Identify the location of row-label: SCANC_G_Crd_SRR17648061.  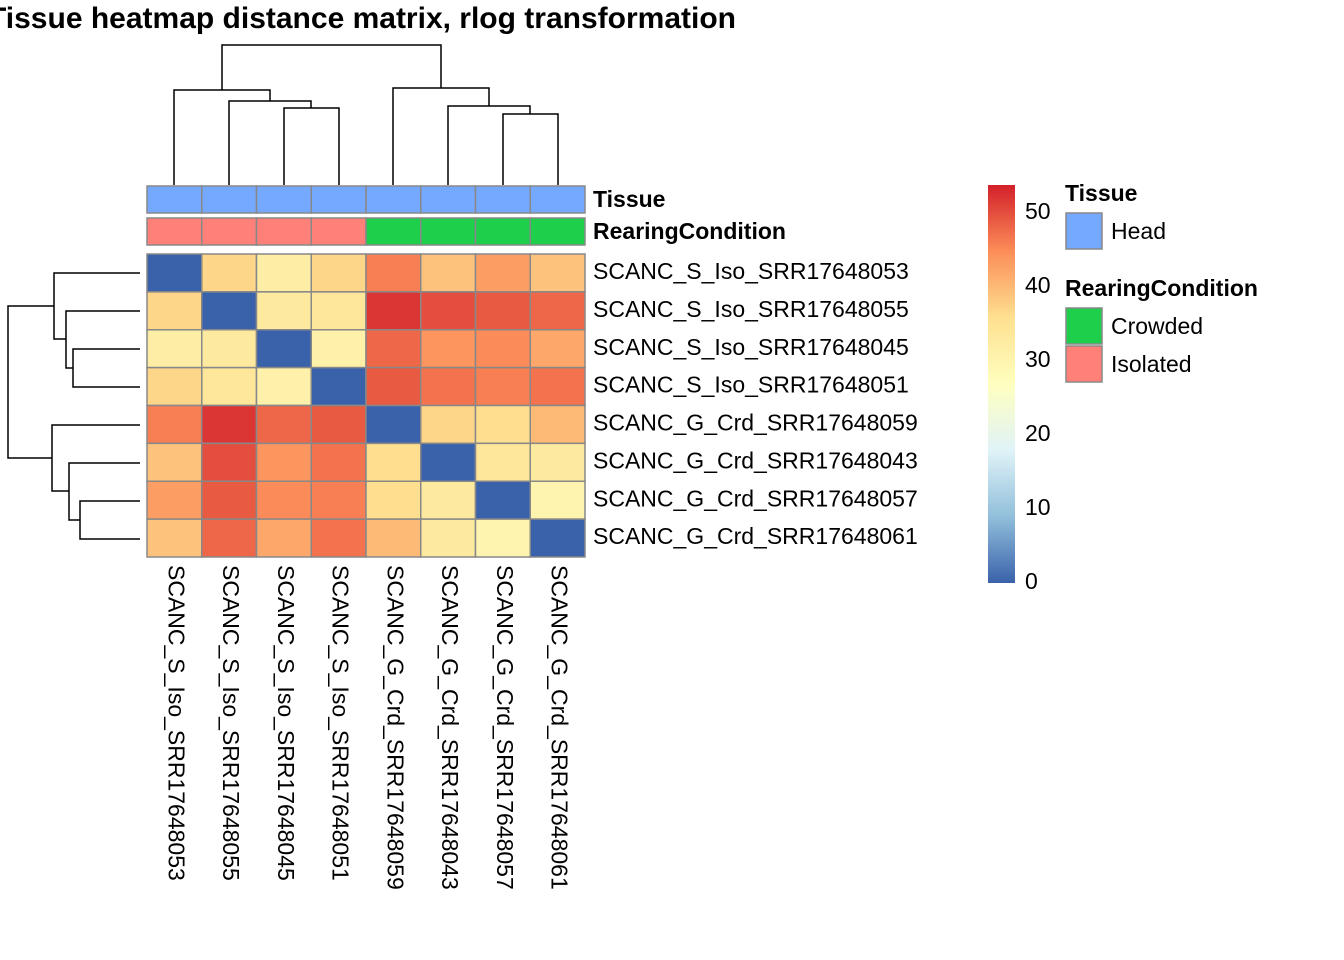
(755, 536).